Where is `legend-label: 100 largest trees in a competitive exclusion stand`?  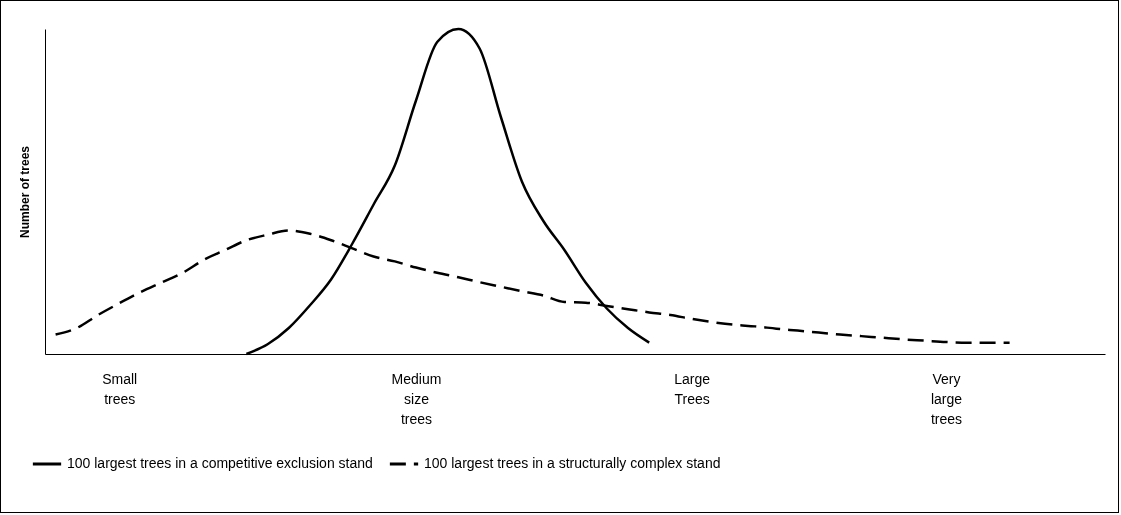 legend-label: 100 largest trees in a competitive exclusion stand is located at coordinates (220, 463).